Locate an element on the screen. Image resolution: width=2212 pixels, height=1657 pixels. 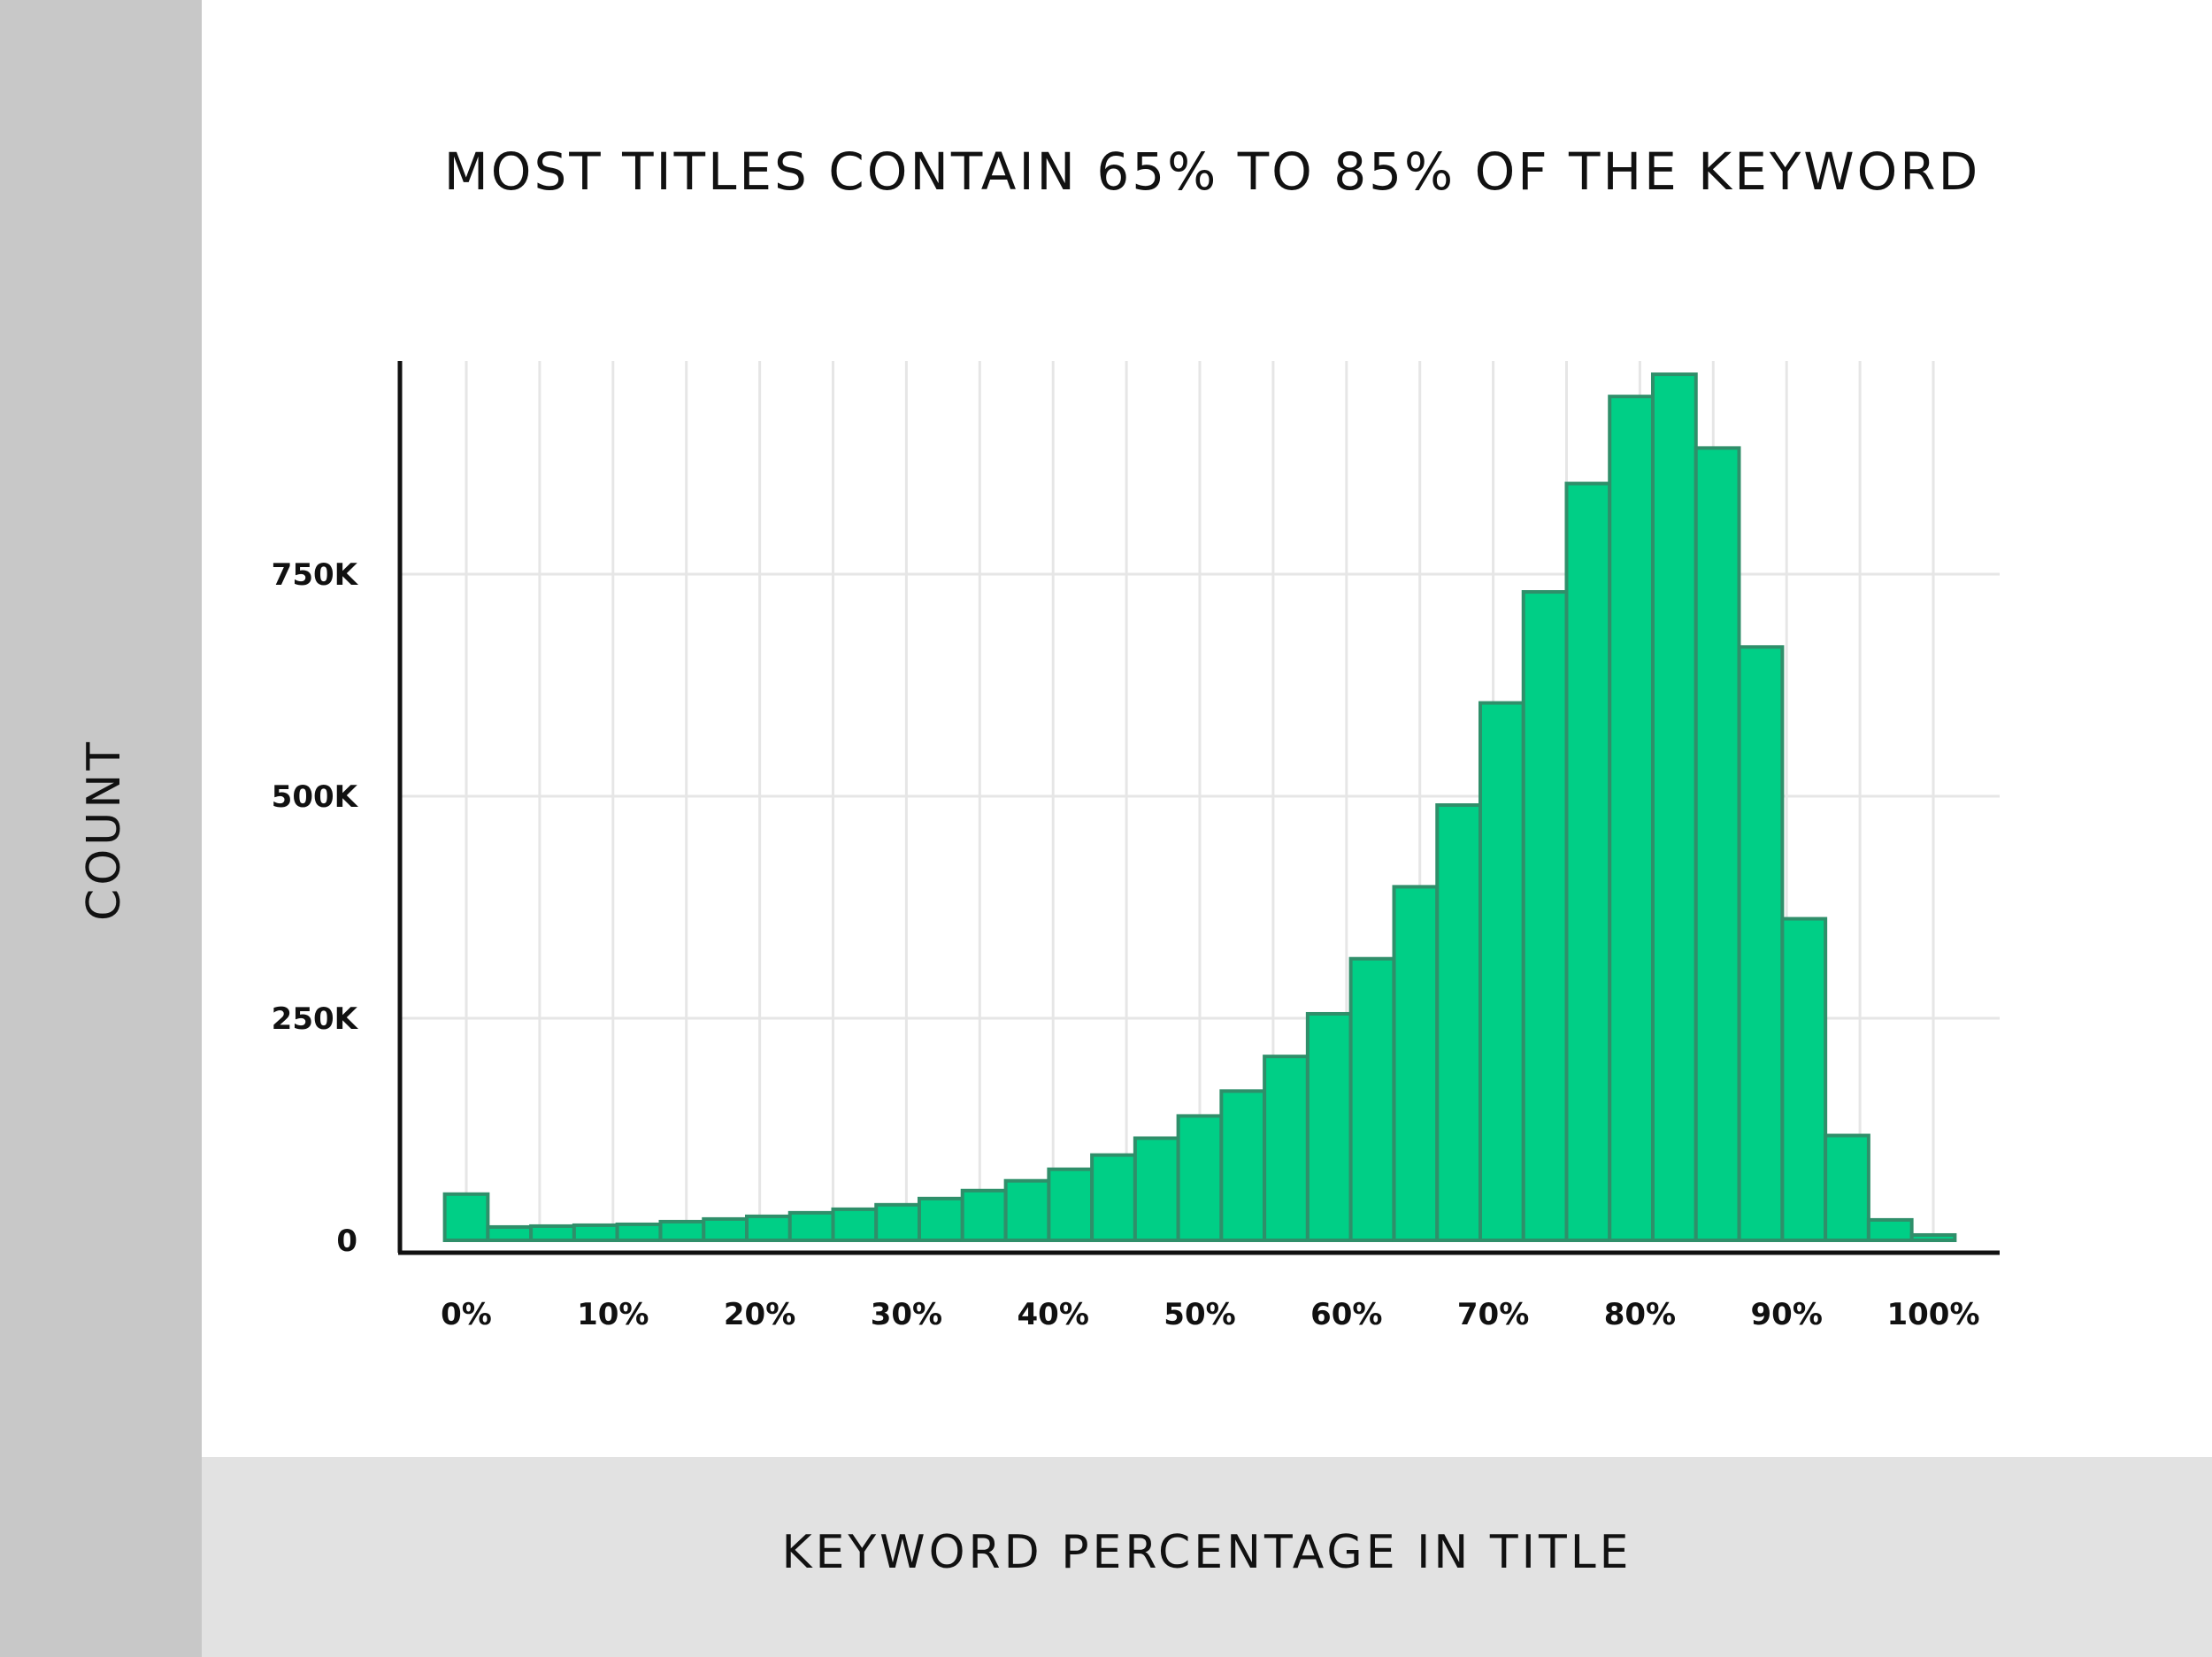
x-tick-label: 60% is located at coordinates (1346, 1314).